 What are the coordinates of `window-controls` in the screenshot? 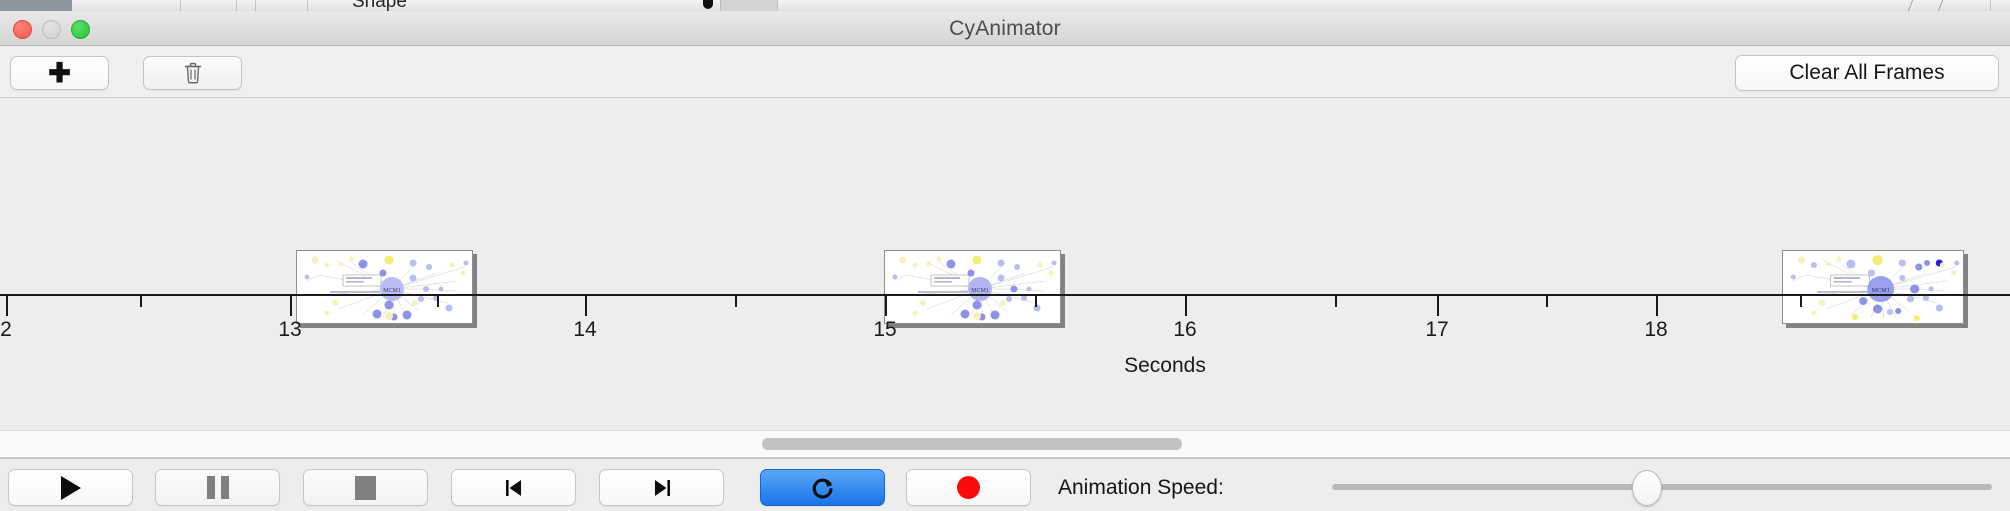 It's located at (51, 29).